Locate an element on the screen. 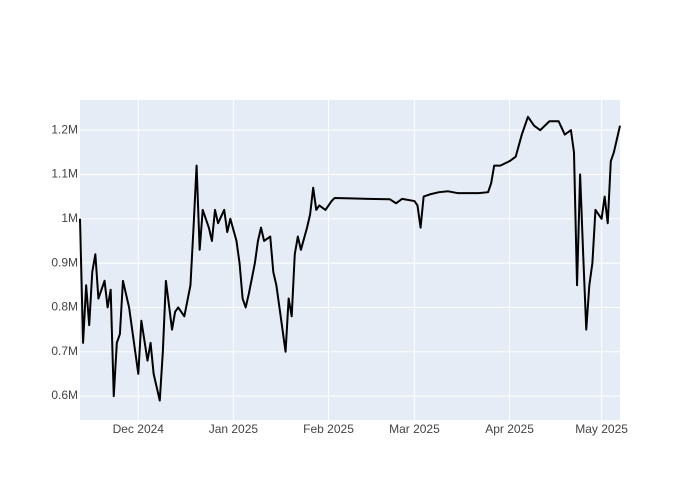  y-tick-label: 0.8M is located at coordinates (64, 307).